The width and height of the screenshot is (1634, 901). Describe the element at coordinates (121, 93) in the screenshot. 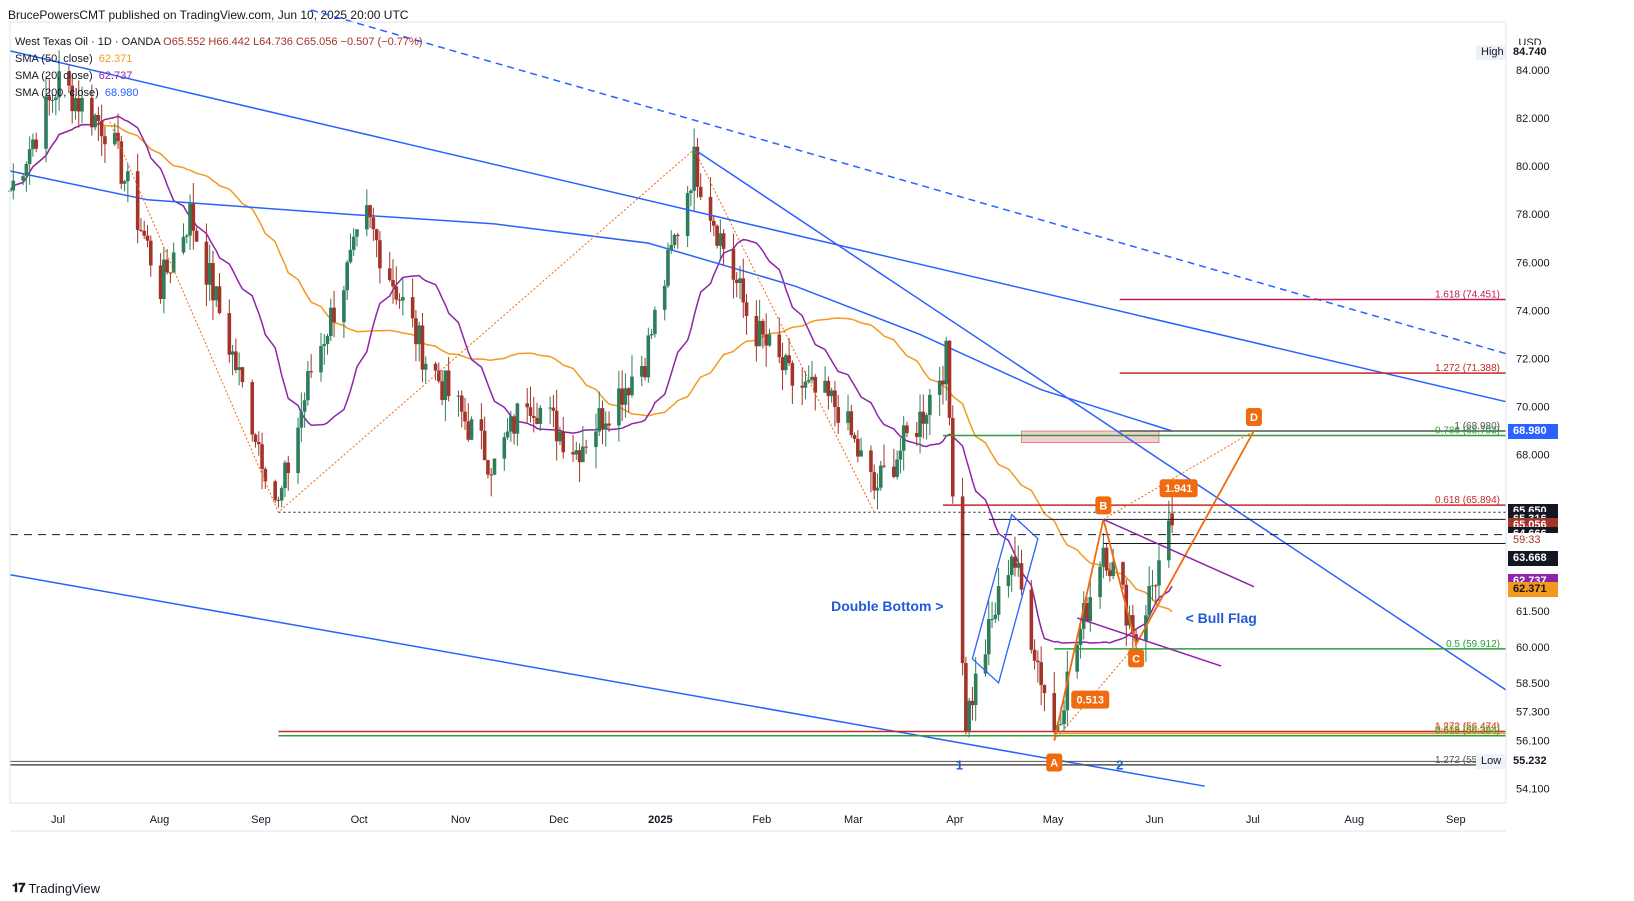

I see `legend-sma200-value: 68.980` at that location.